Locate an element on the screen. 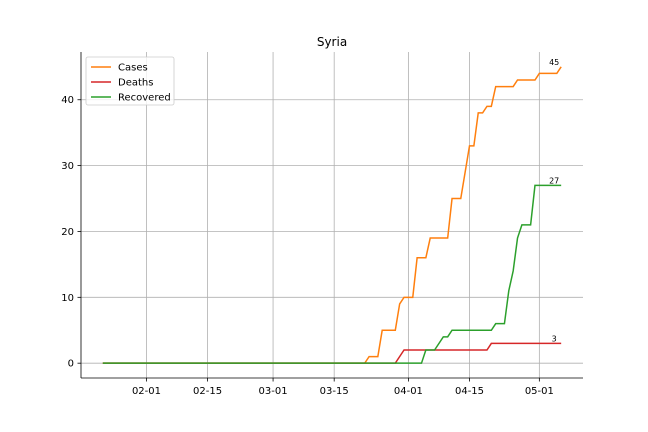  y-tick-label: 0 is located at coordinates (71, 364).